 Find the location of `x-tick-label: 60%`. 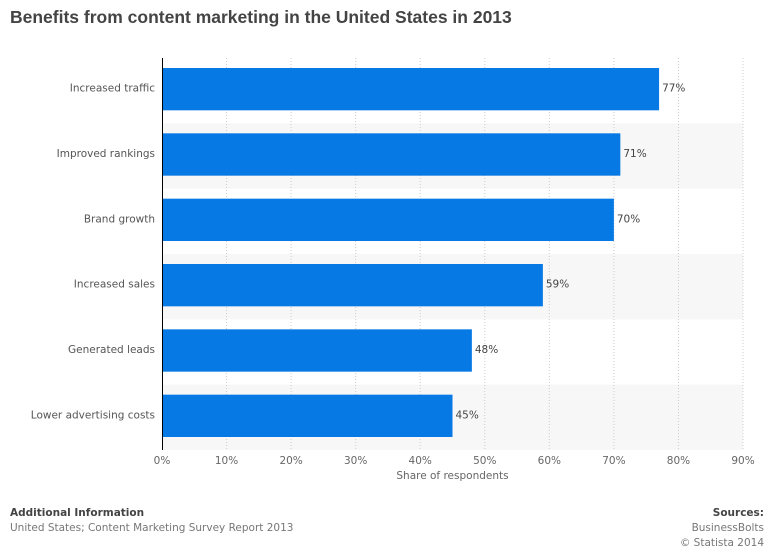

x-tick-label: 60% is located at coordinates (549, 461).